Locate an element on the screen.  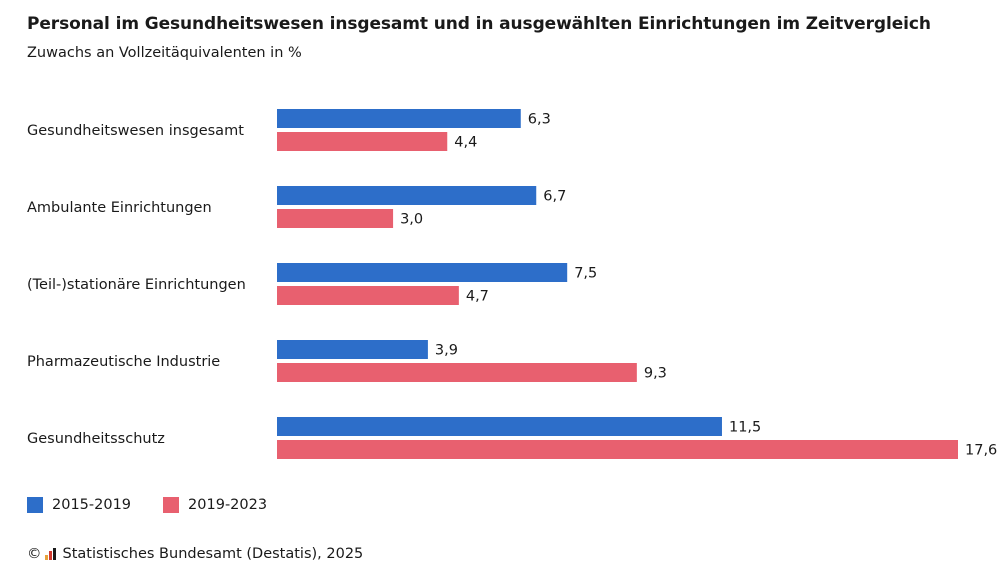
chart-subtitle: Zuwachs an Vollzeitäquivalenten in % is located at coordinates (164, 53).